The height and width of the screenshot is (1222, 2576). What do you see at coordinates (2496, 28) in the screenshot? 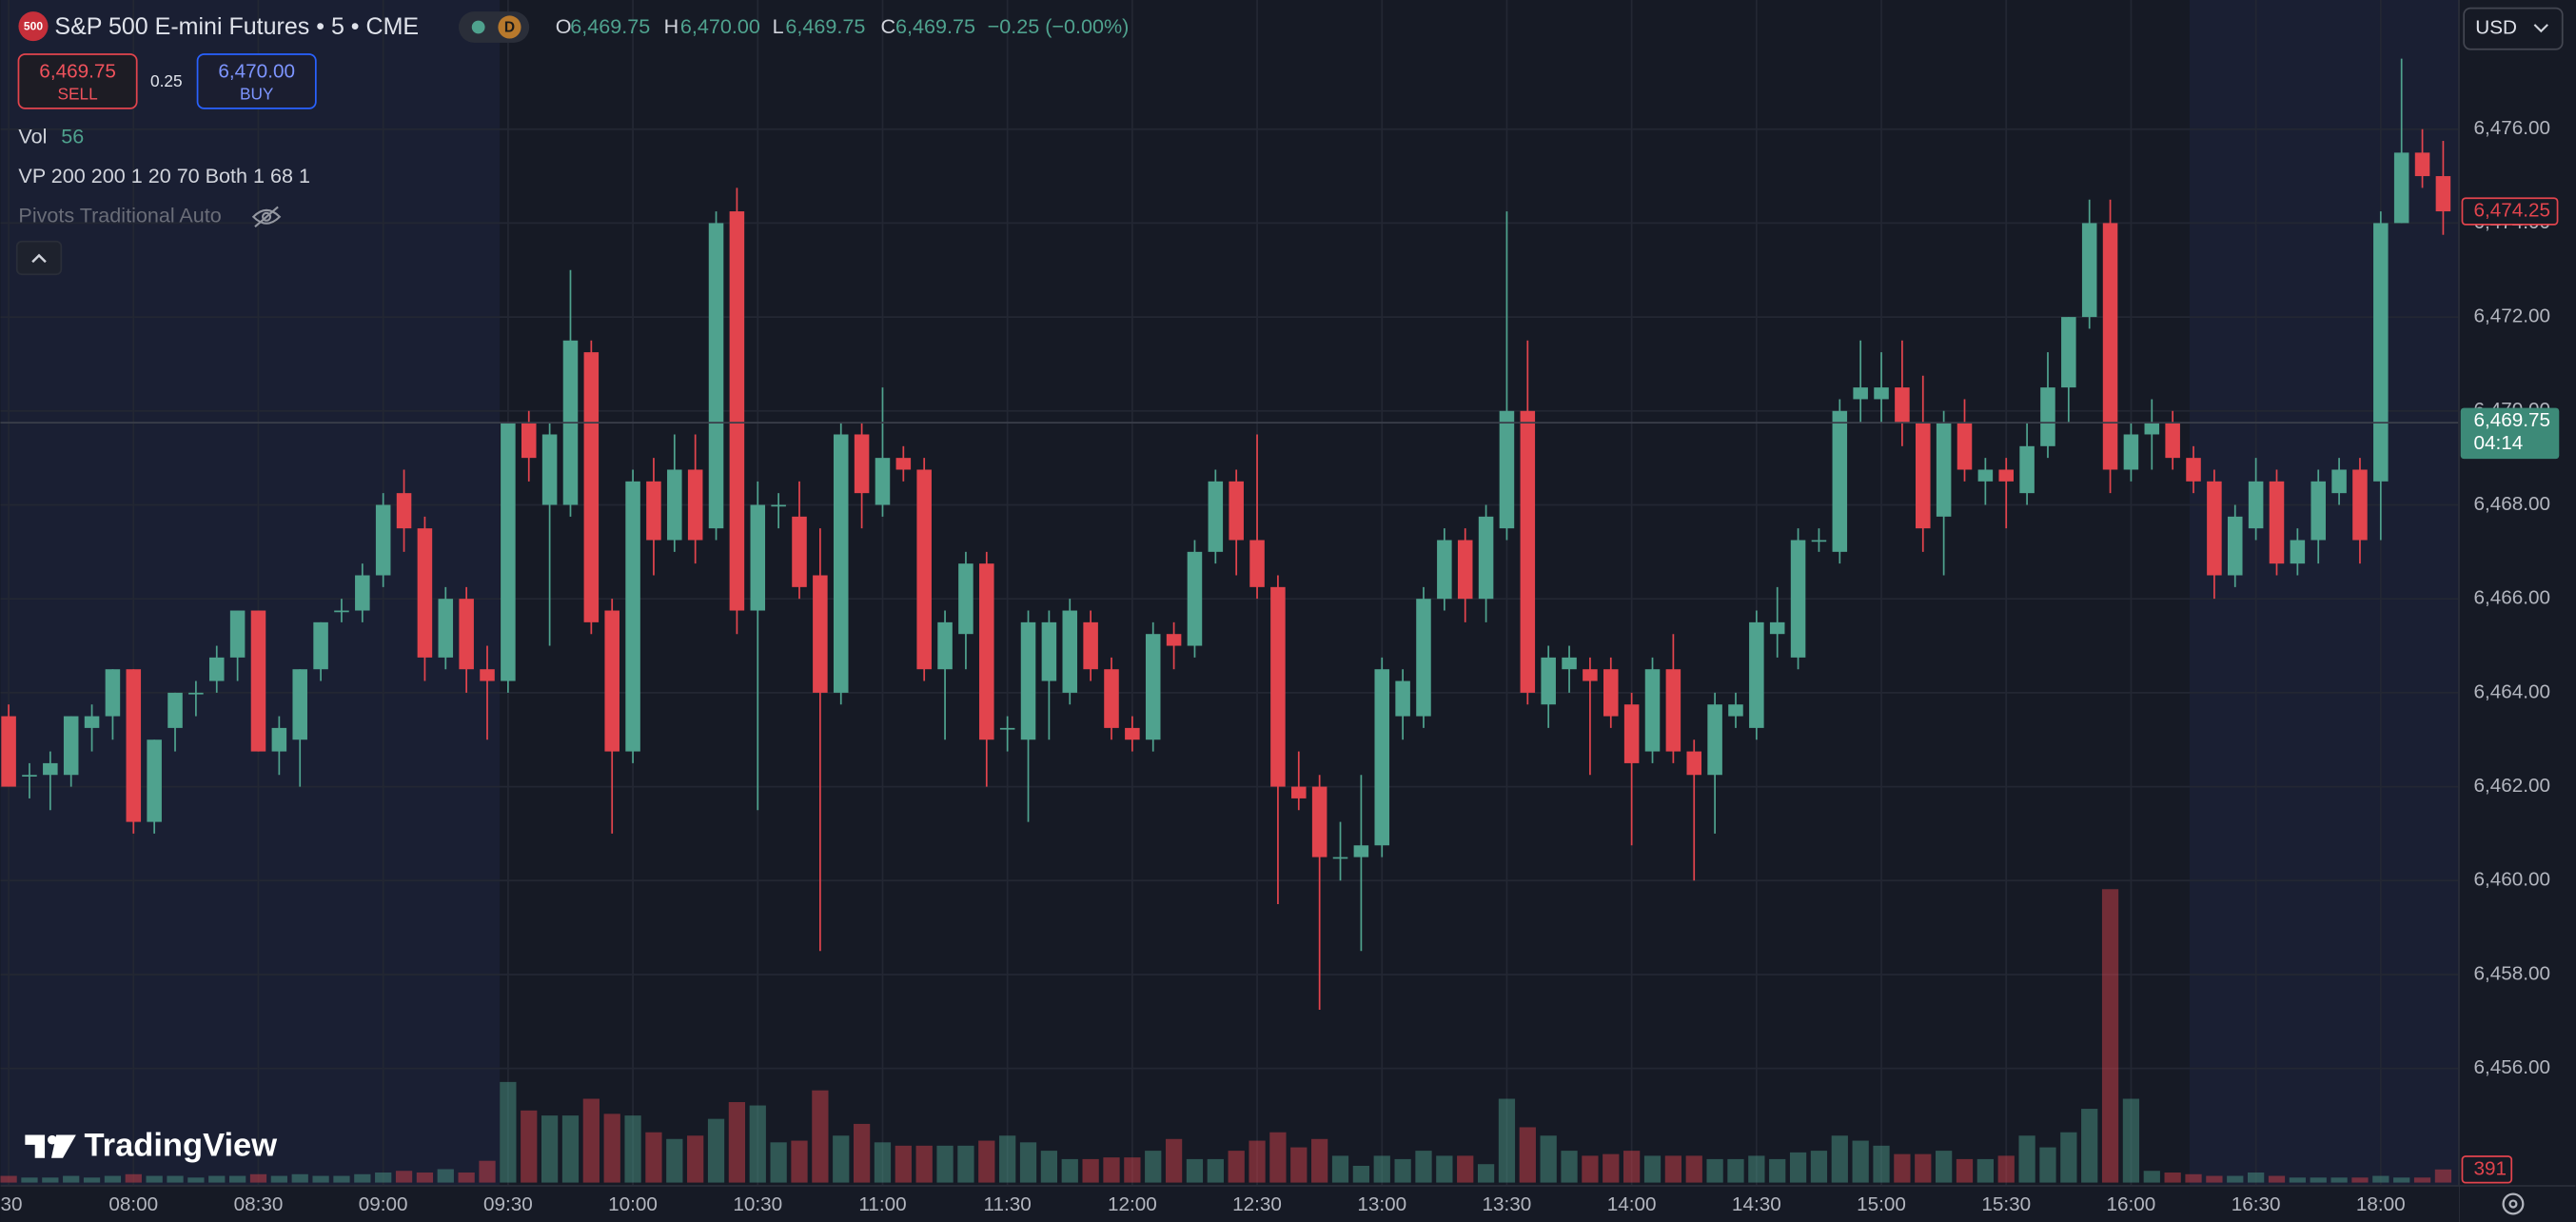
I see `currency-label: USD` at bounding box center [2496, 28].